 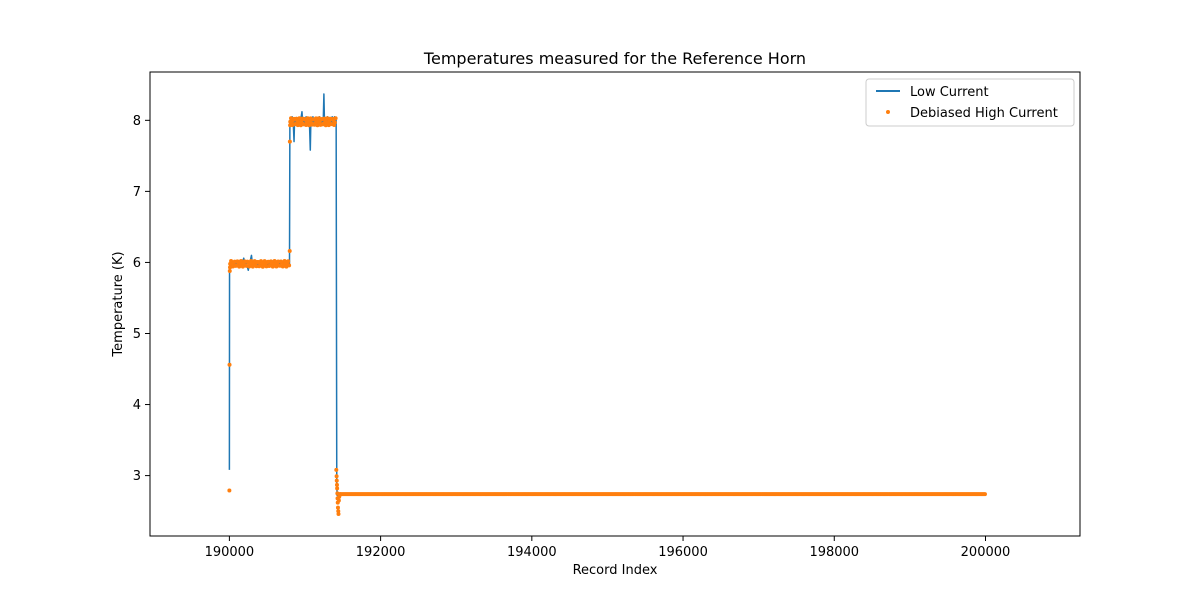 I want to click on x-tick-label: 200000, so click(x=986, y=552).